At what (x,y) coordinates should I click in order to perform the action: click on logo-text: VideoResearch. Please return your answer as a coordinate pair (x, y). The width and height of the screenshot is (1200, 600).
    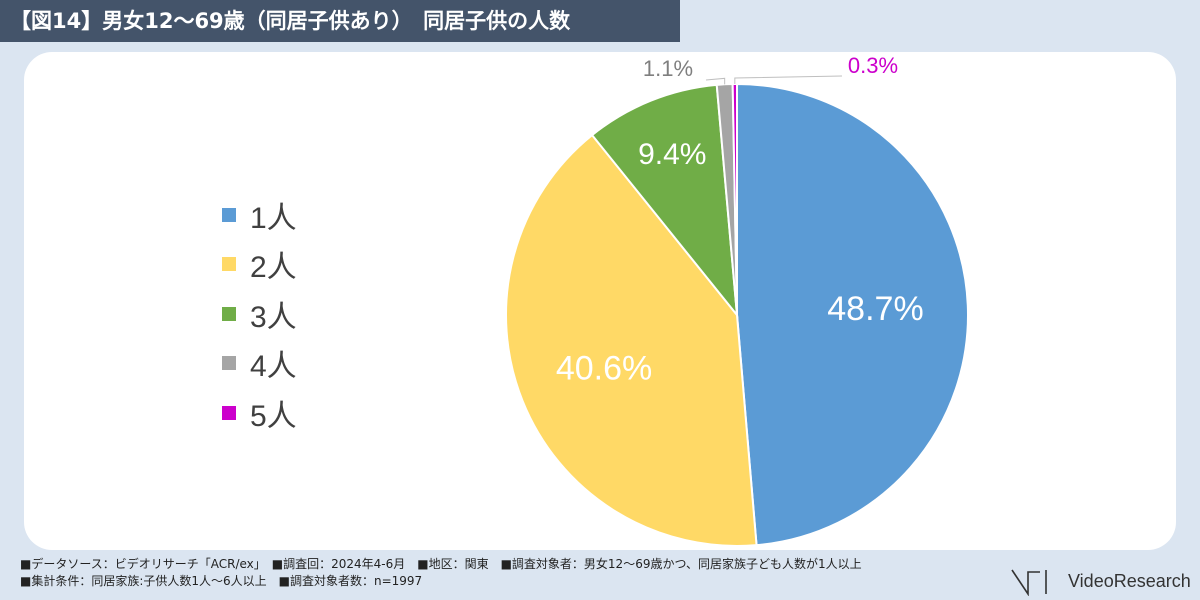
    Looking at the image, I should click on (1129, 581).